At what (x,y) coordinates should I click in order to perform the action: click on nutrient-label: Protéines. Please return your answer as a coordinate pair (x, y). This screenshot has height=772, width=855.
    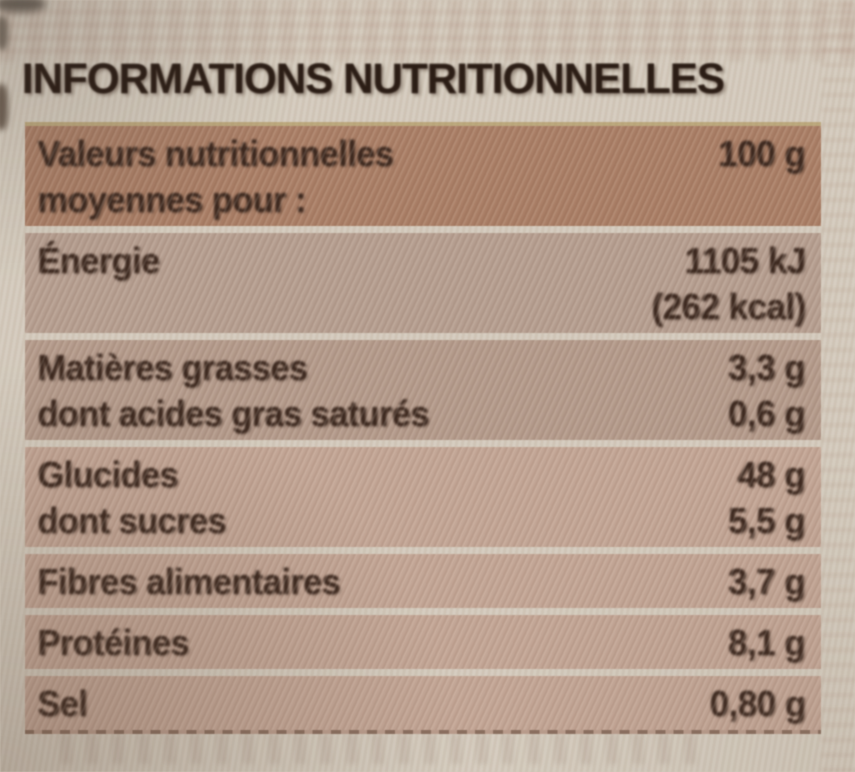
    Looking at the image, I should click on (113, 642).